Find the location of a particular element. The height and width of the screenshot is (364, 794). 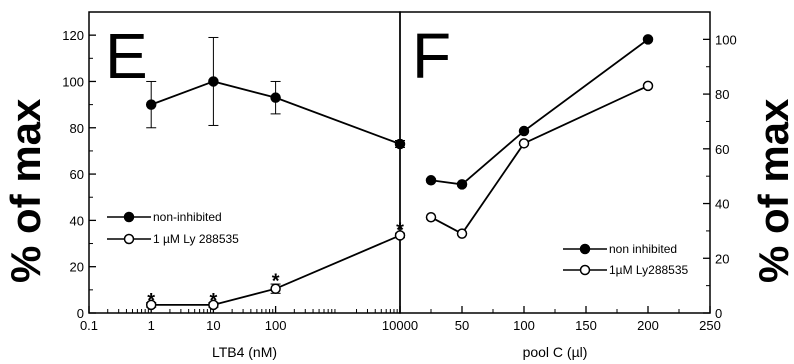

panel-label-e: E is located at coordinates (126, 56).